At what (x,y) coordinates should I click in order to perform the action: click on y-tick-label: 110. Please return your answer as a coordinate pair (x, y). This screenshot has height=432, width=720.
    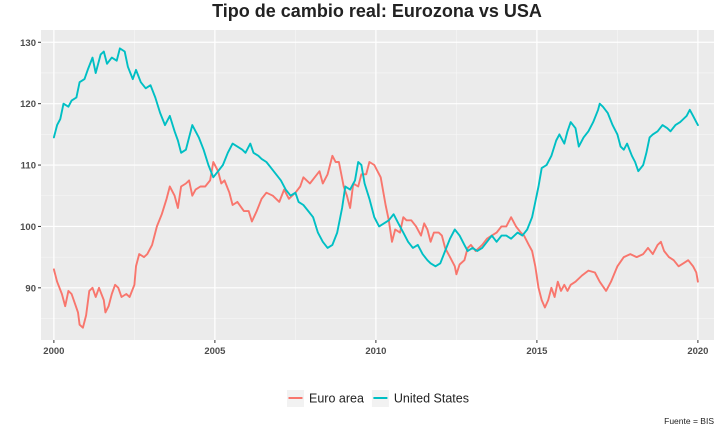
    Looking at the image, I should click on (28, 166).